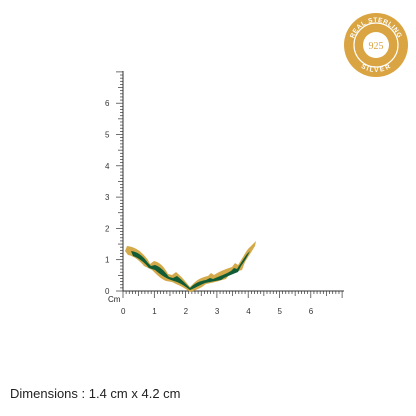 The height and width of the screenshot is (416, 416). I want to click on x-tick-label: 3, so click(217, 311).